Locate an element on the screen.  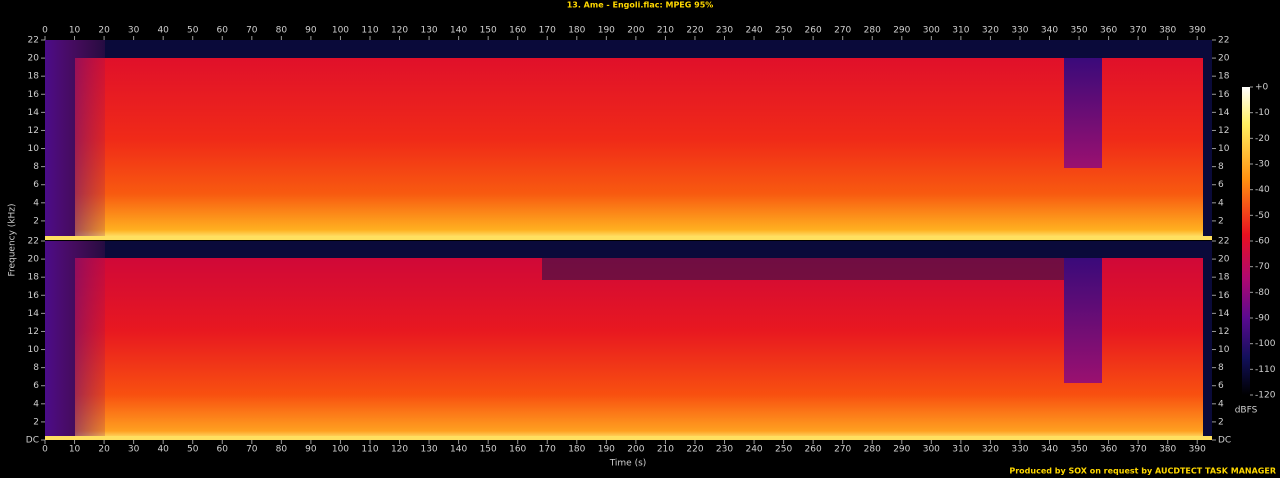
y-tick-label: 22 is located at coordinates (33, 242).